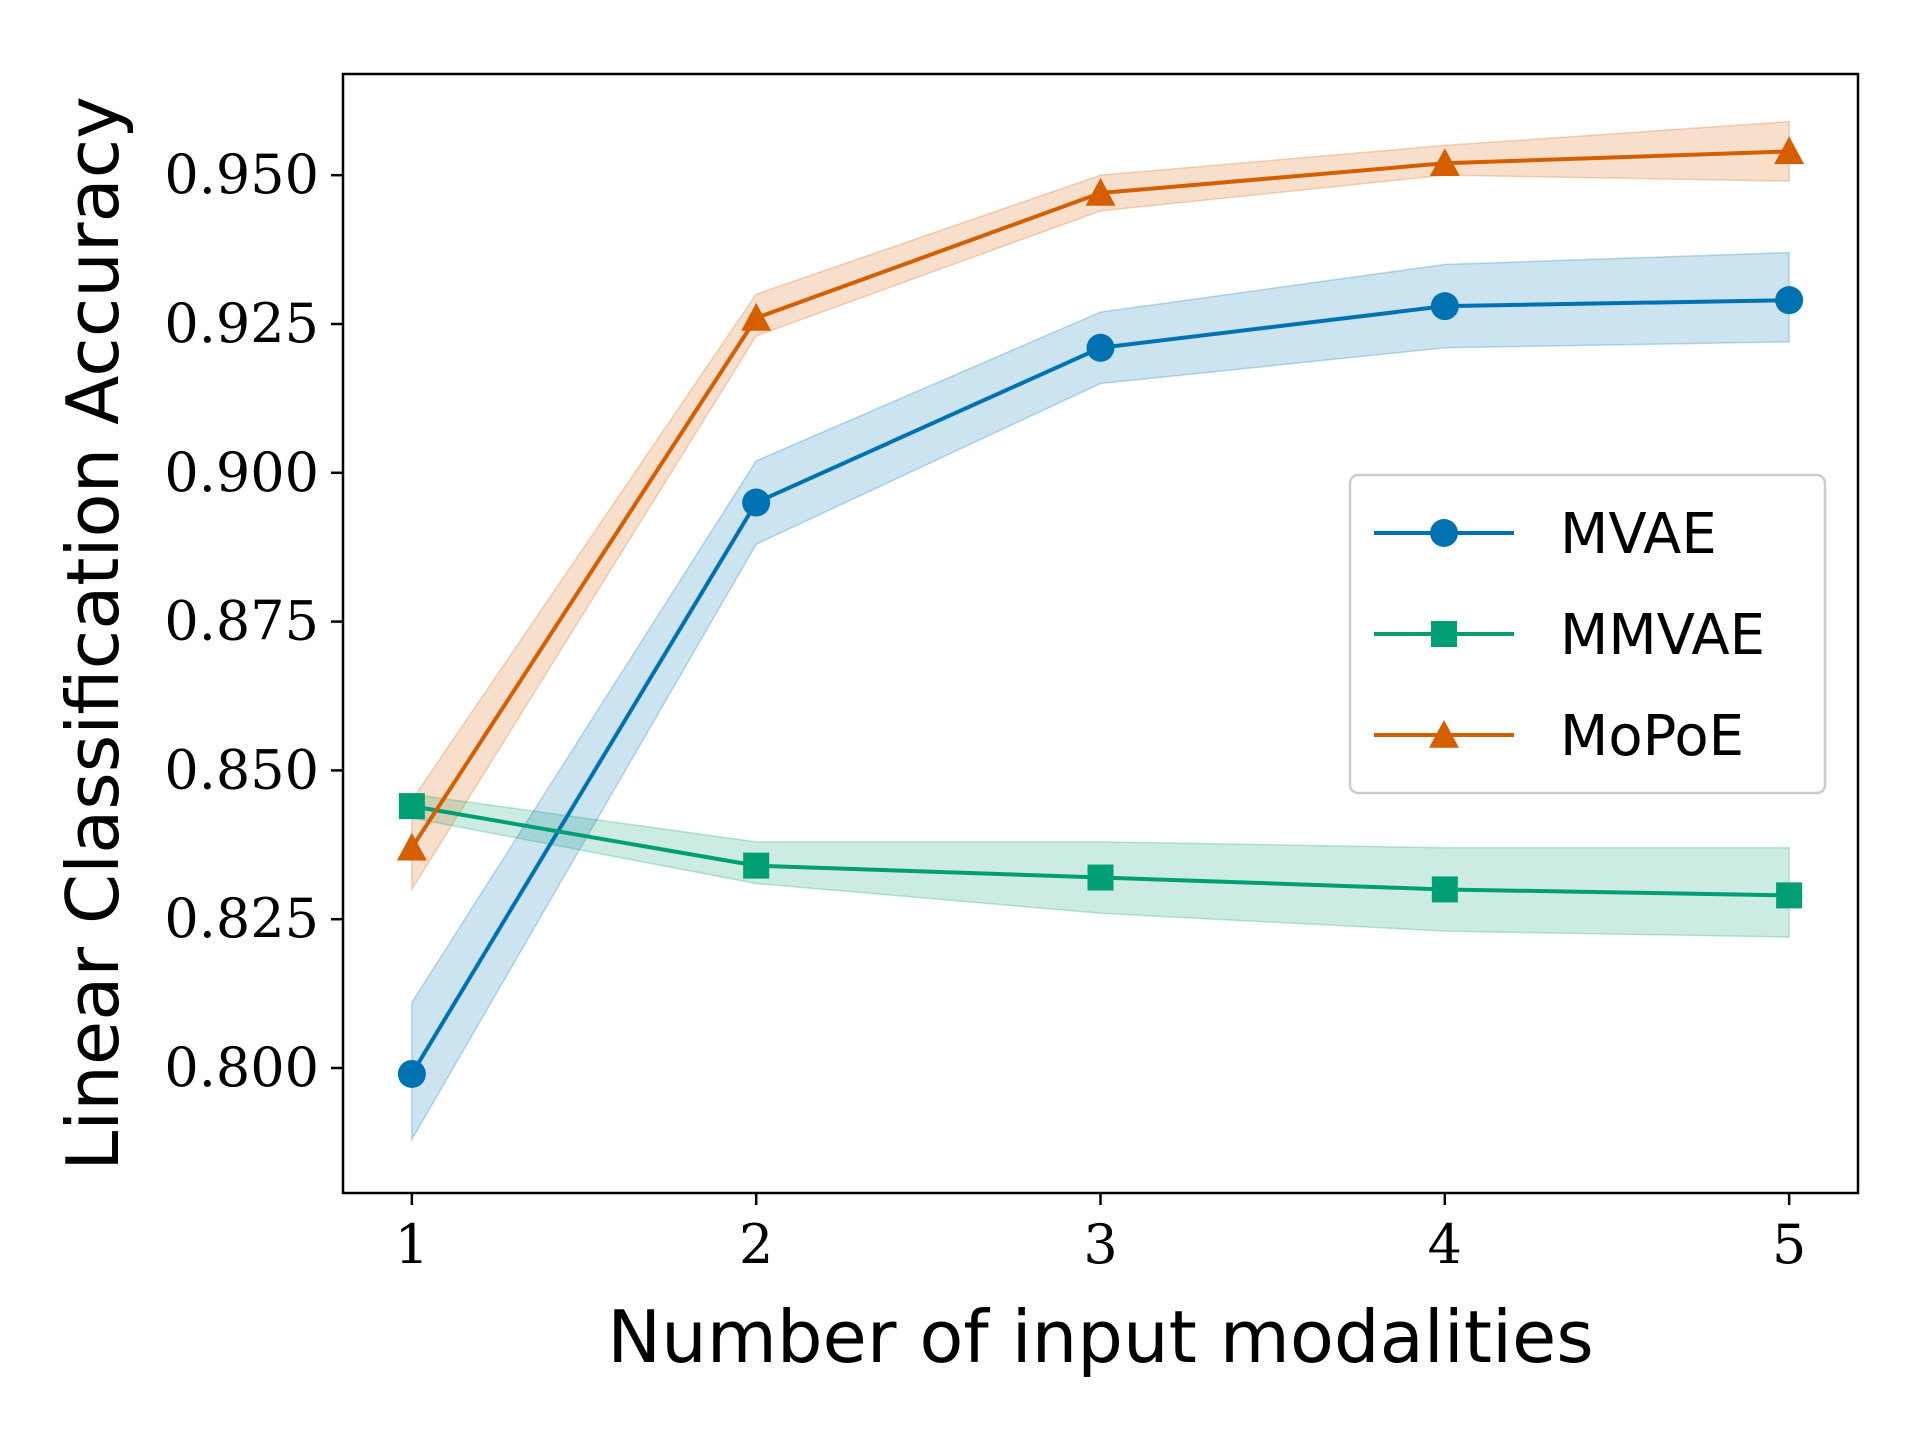 This screenshot has width=1920, height=1440. What do you see at coordinates (241, 621) in the screenshot?
I see `y-tick-label: 0.875` at bounding box center [241, 621].